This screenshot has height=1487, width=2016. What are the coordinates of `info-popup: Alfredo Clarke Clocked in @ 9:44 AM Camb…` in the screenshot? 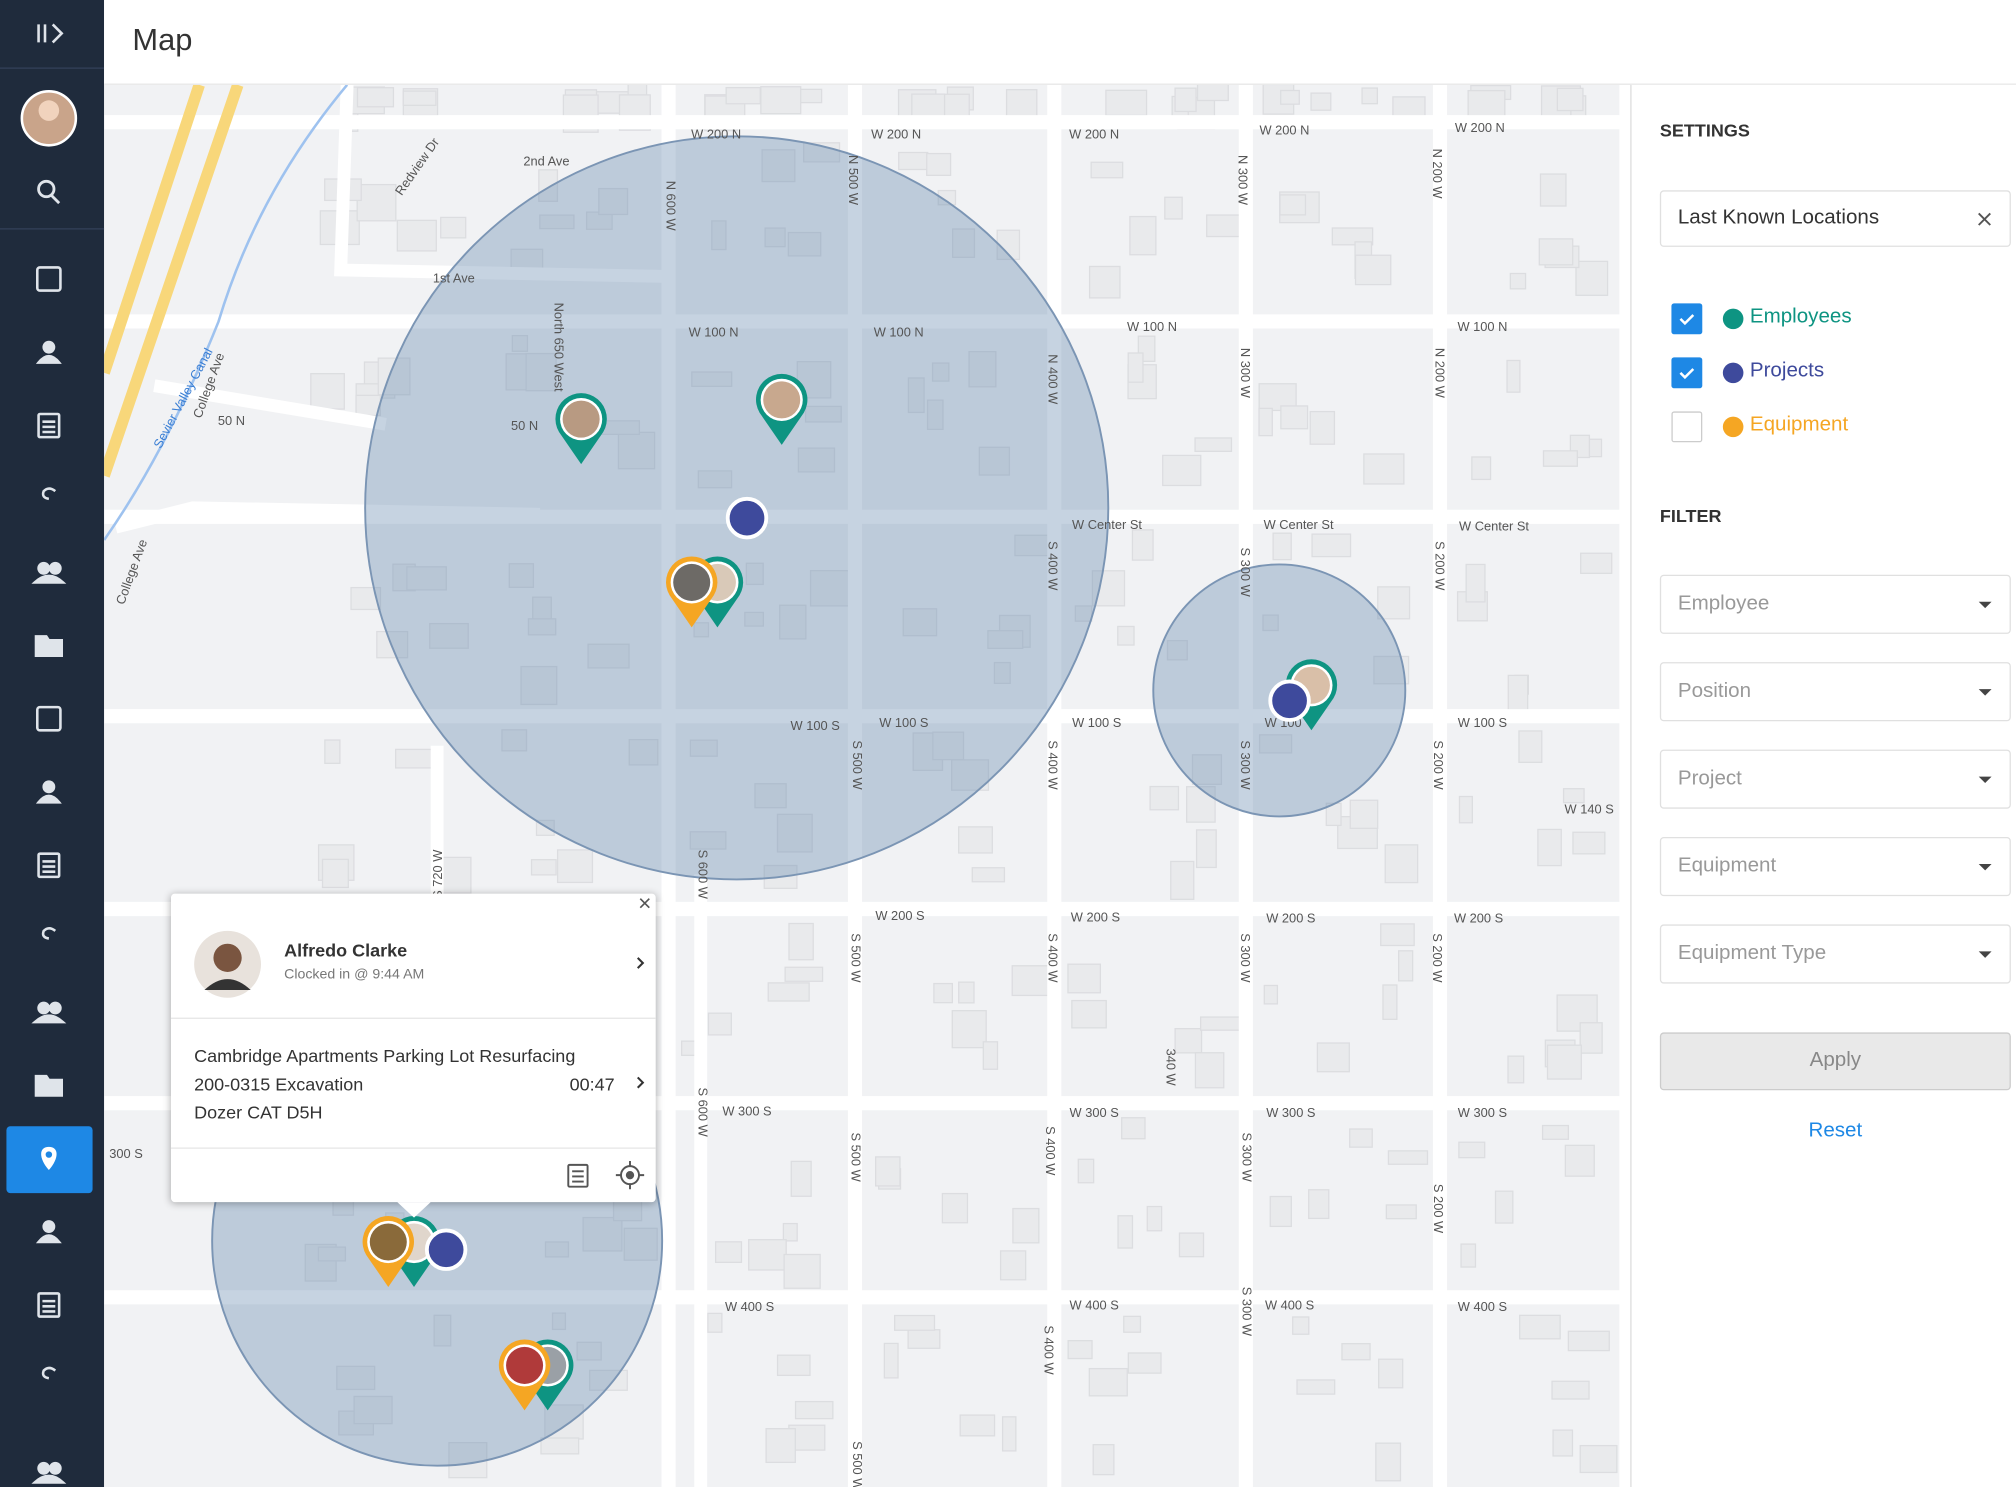 It's located at (413, 1055).